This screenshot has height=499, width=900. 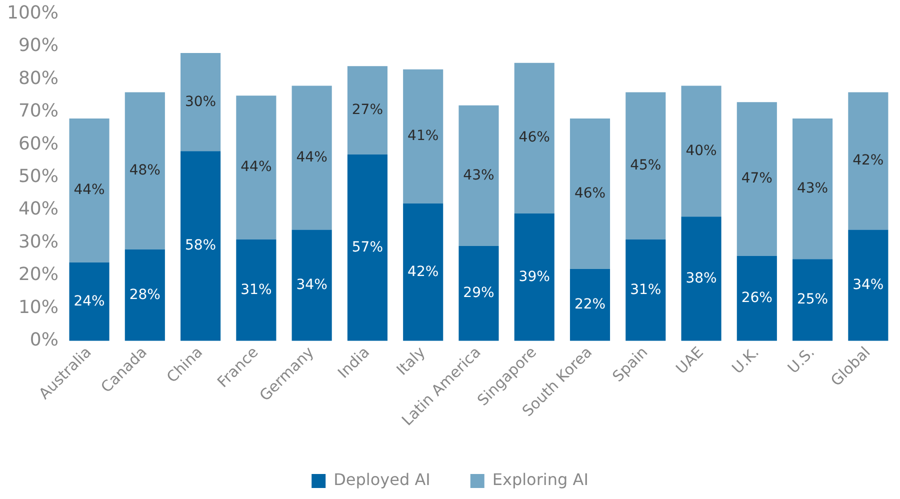 I want to click on data-label: 38%, so click(x=701, y=278).